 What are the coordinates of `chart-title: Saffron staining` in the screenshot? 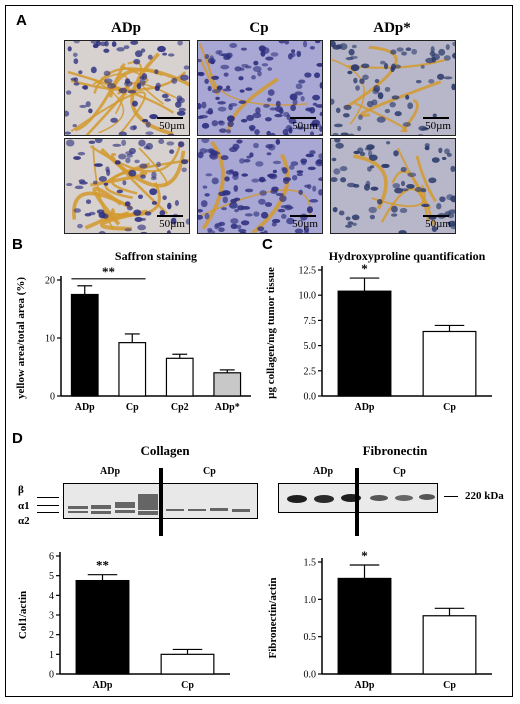 It's located at (156, 256).